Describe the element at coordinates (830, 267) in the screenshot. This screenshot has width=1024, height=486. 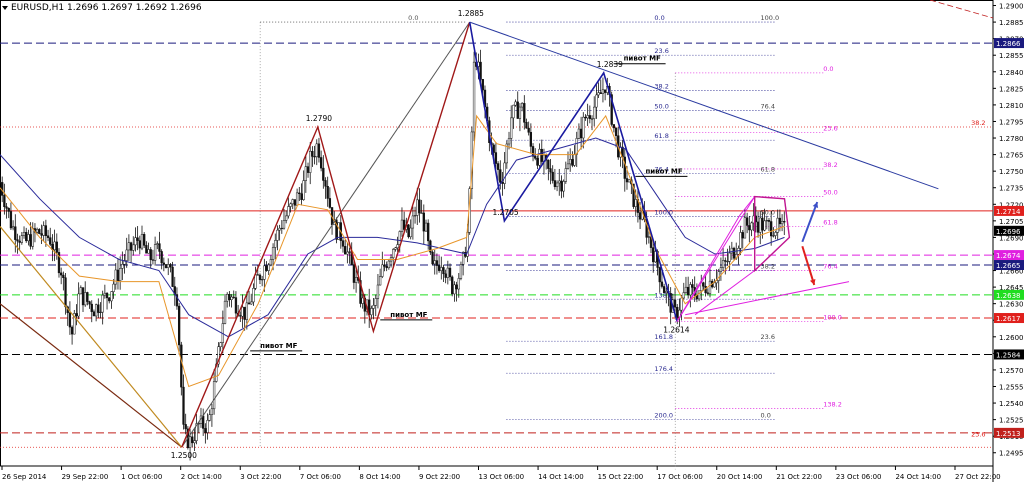
I see `fib-pink-label-5: 76.4` at that location.